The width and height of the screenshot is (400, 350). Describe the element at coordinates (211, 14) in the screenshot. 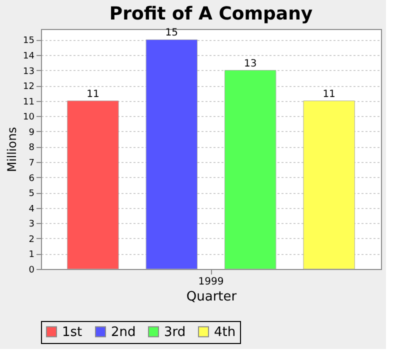

I see `chart-title: Profit of A Company` at that location.